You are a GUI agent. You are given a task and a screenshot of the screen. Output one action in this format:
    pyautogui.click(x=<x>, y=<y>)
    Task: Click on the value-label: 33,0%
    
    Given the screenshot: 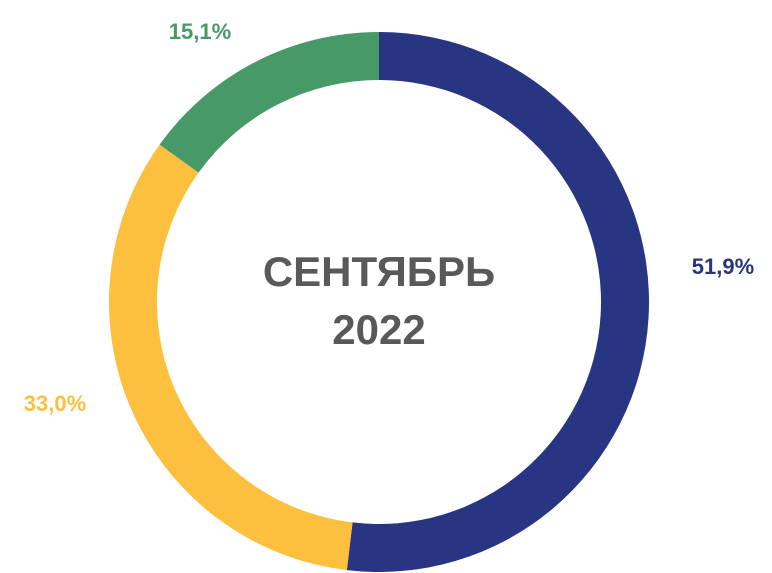 What is the action you would take?
    pyautogui.click(x=55, y=403)
    